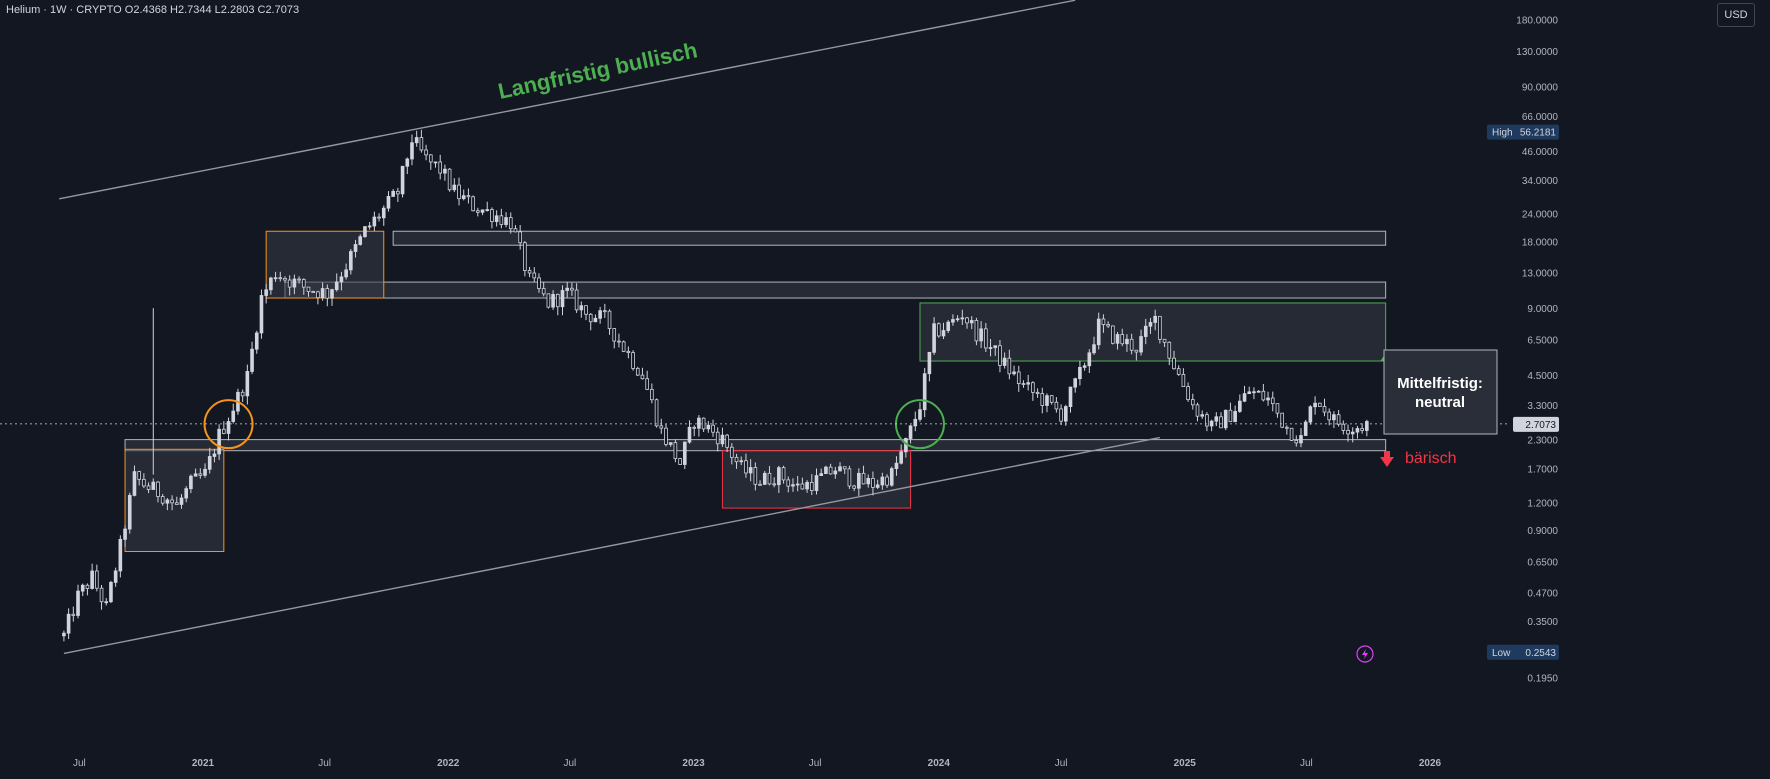  I want to click on time-tick-label: Jul, so click(1306, 763).